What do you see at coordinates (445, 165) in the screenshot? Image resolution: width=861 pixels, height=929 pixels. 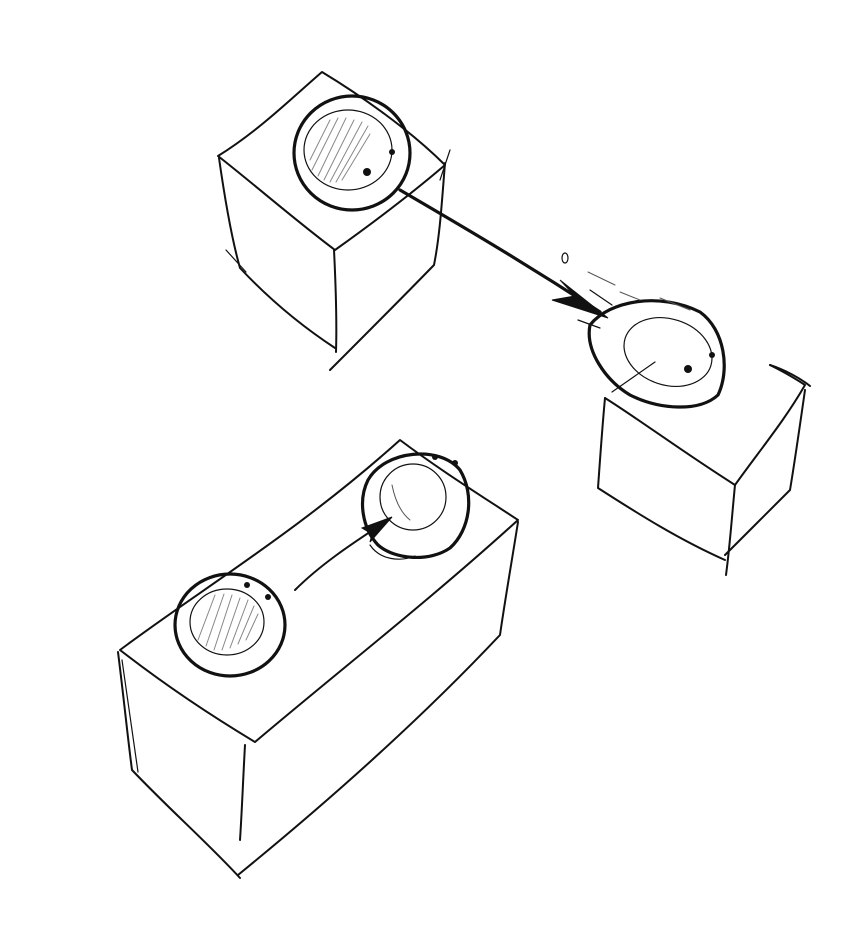 I see `cube-top-left-sketch-line` at bounding box center [445, 165].